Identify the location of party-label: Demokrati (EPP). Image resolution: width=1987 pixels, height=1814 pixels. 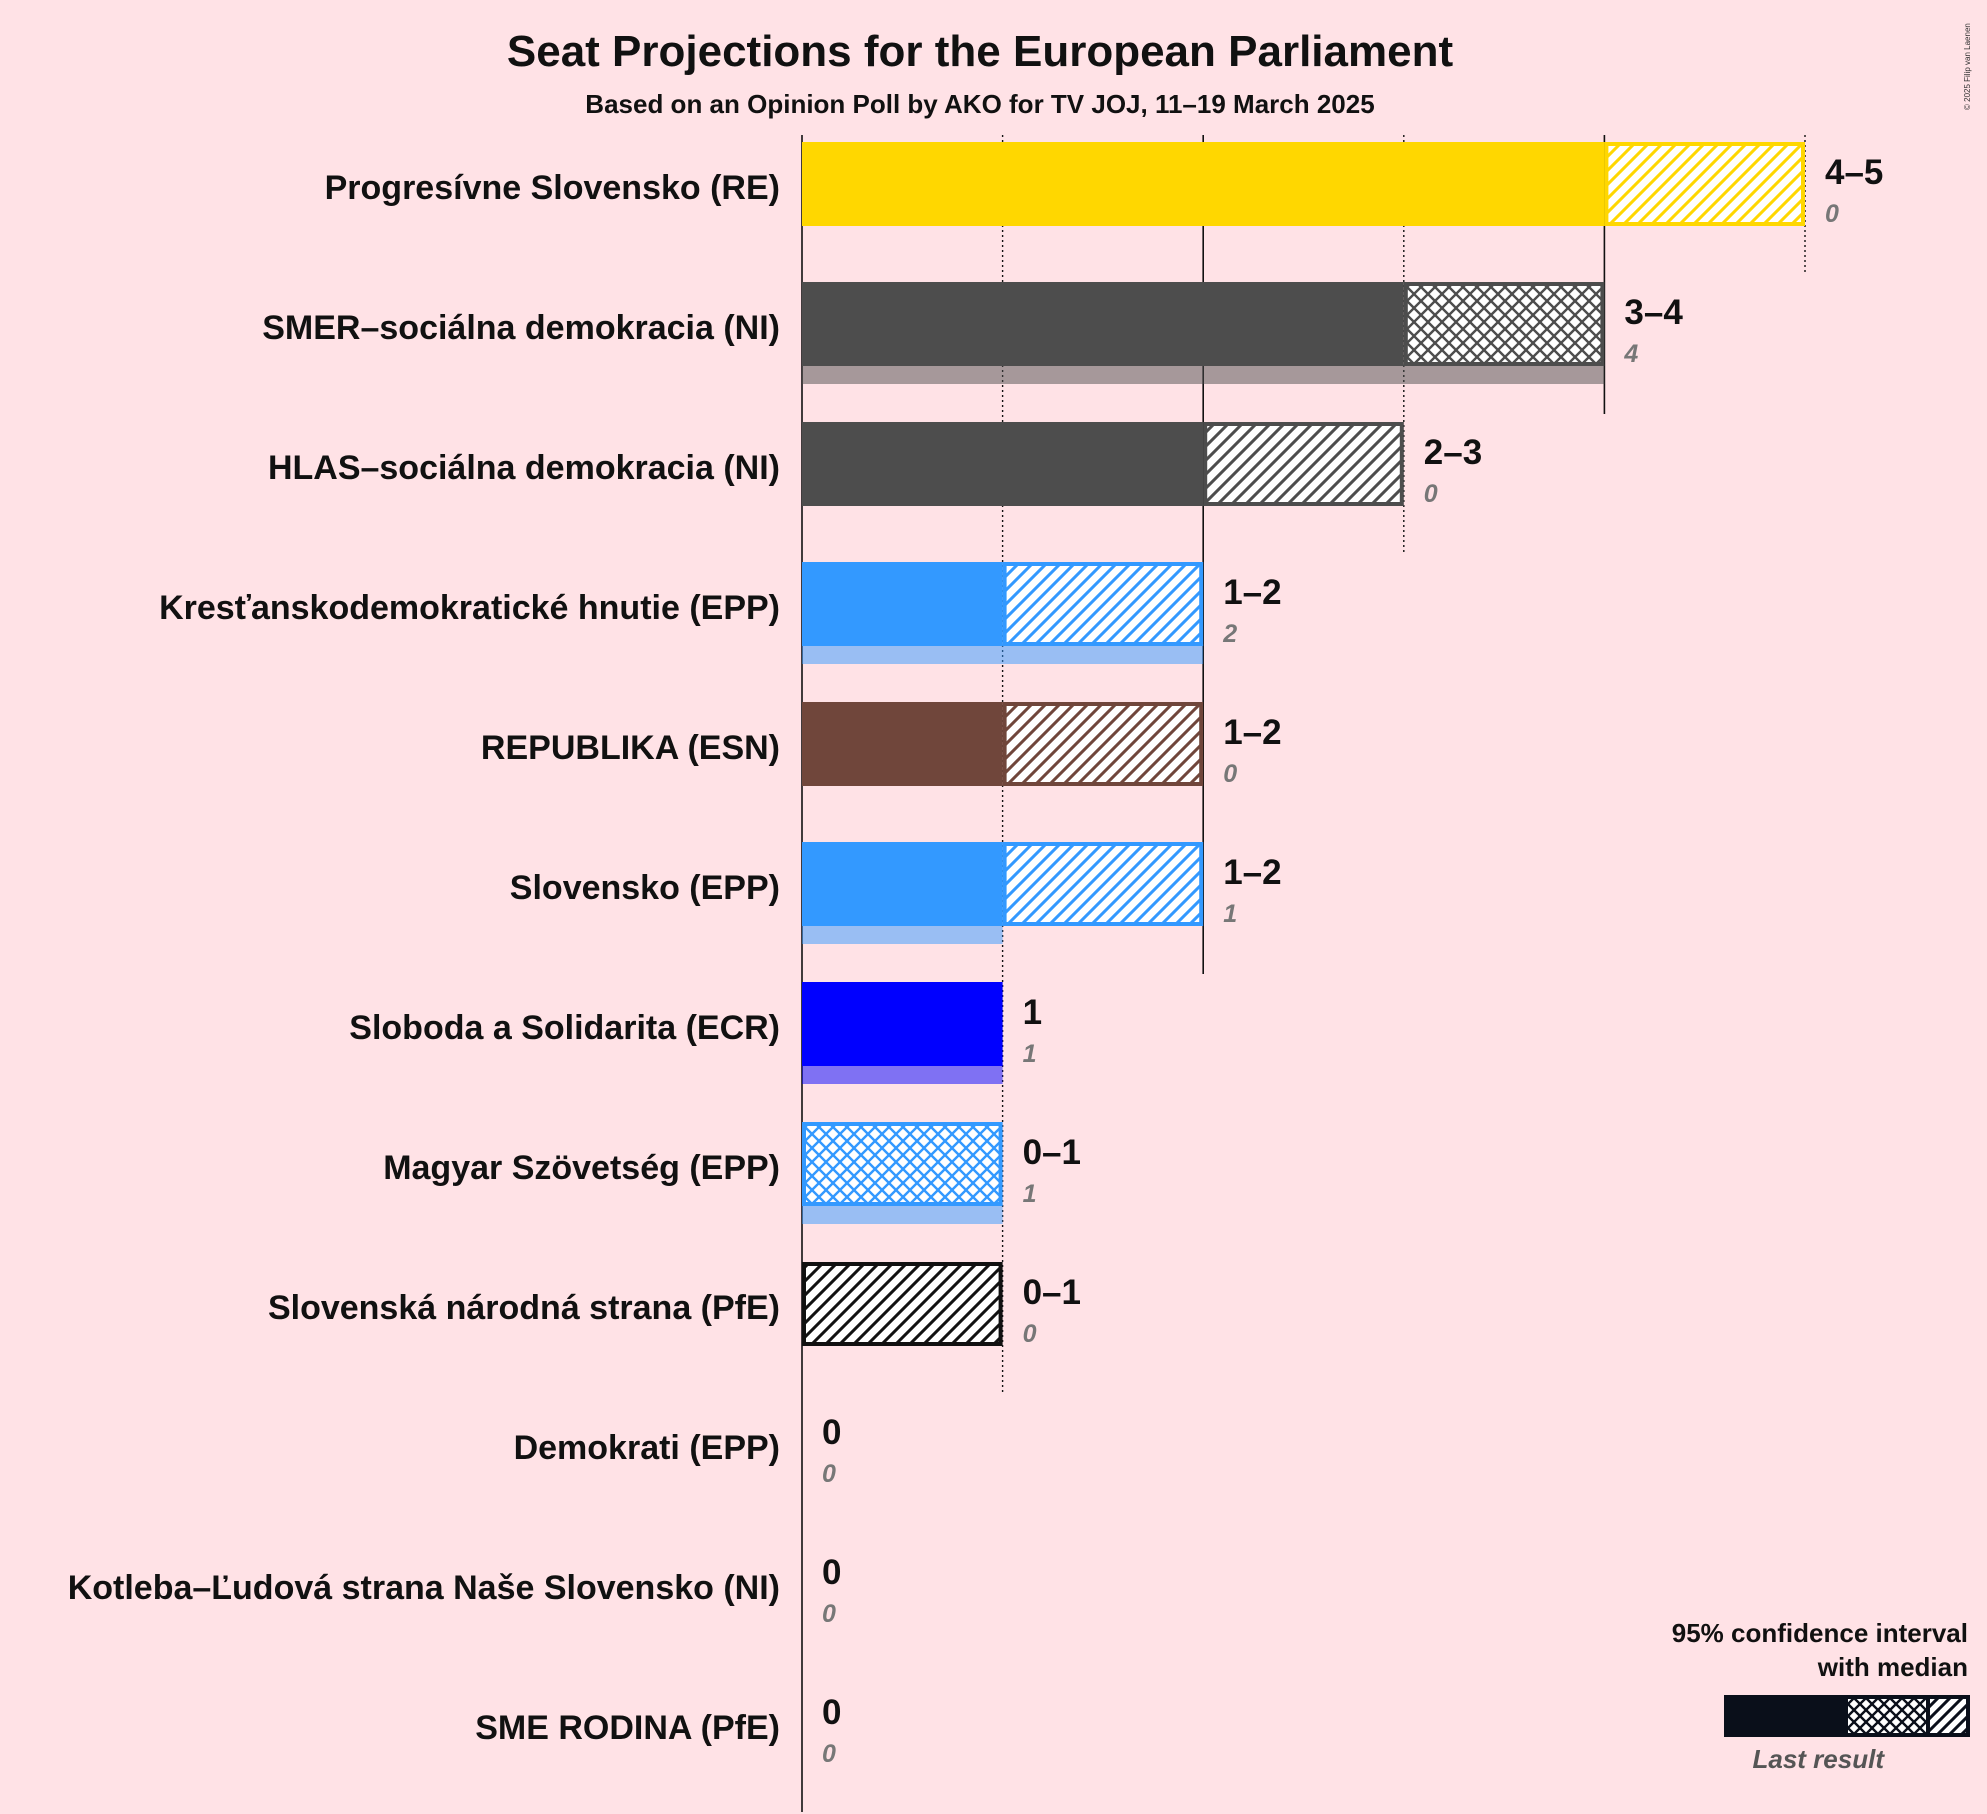
(647, 1448).